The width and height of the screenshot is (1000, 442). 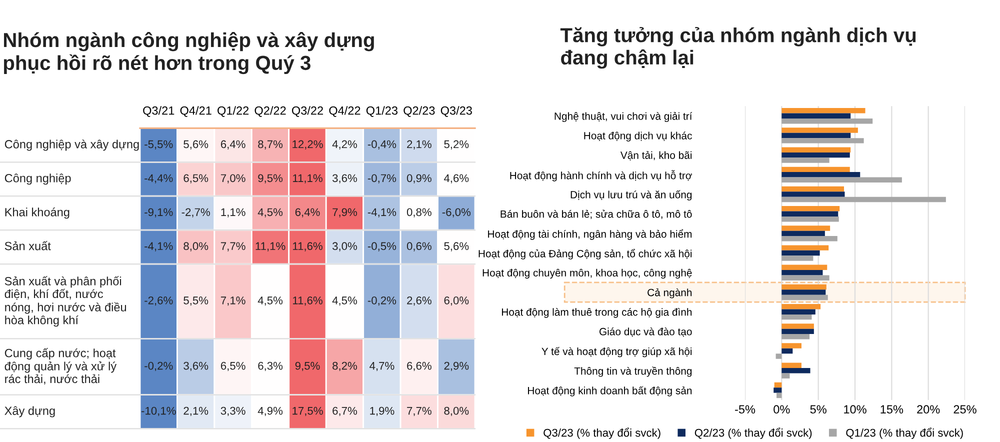 What do you see at coordinates (965, 409) in the screenshot?
I see `x-tick-label: 25%` at bounding box center [965, 409].